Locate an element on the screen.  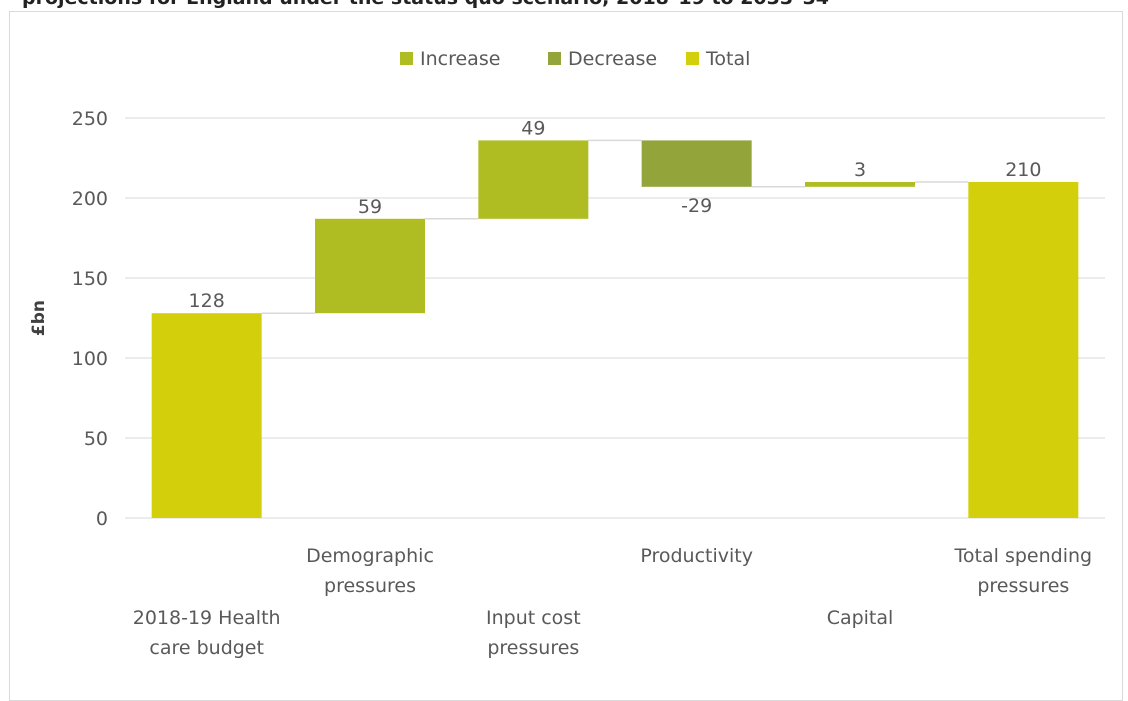
x-category-label: Demographic is located at coordinates (370, 556).